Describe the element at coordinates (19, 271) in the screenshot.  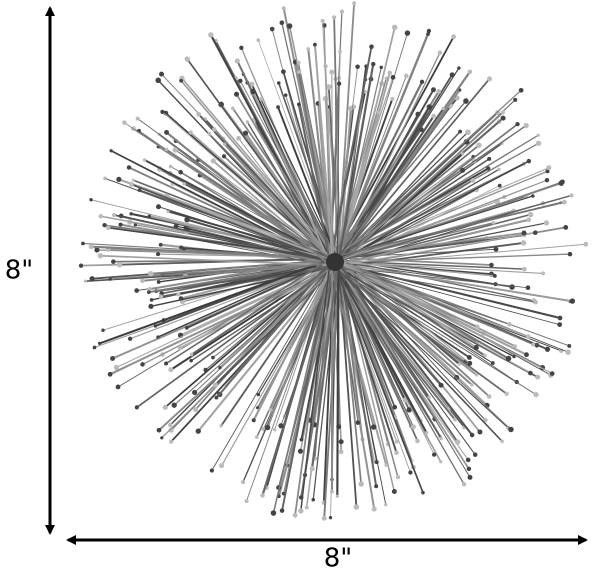
I see `height-label: 8"` at that location.